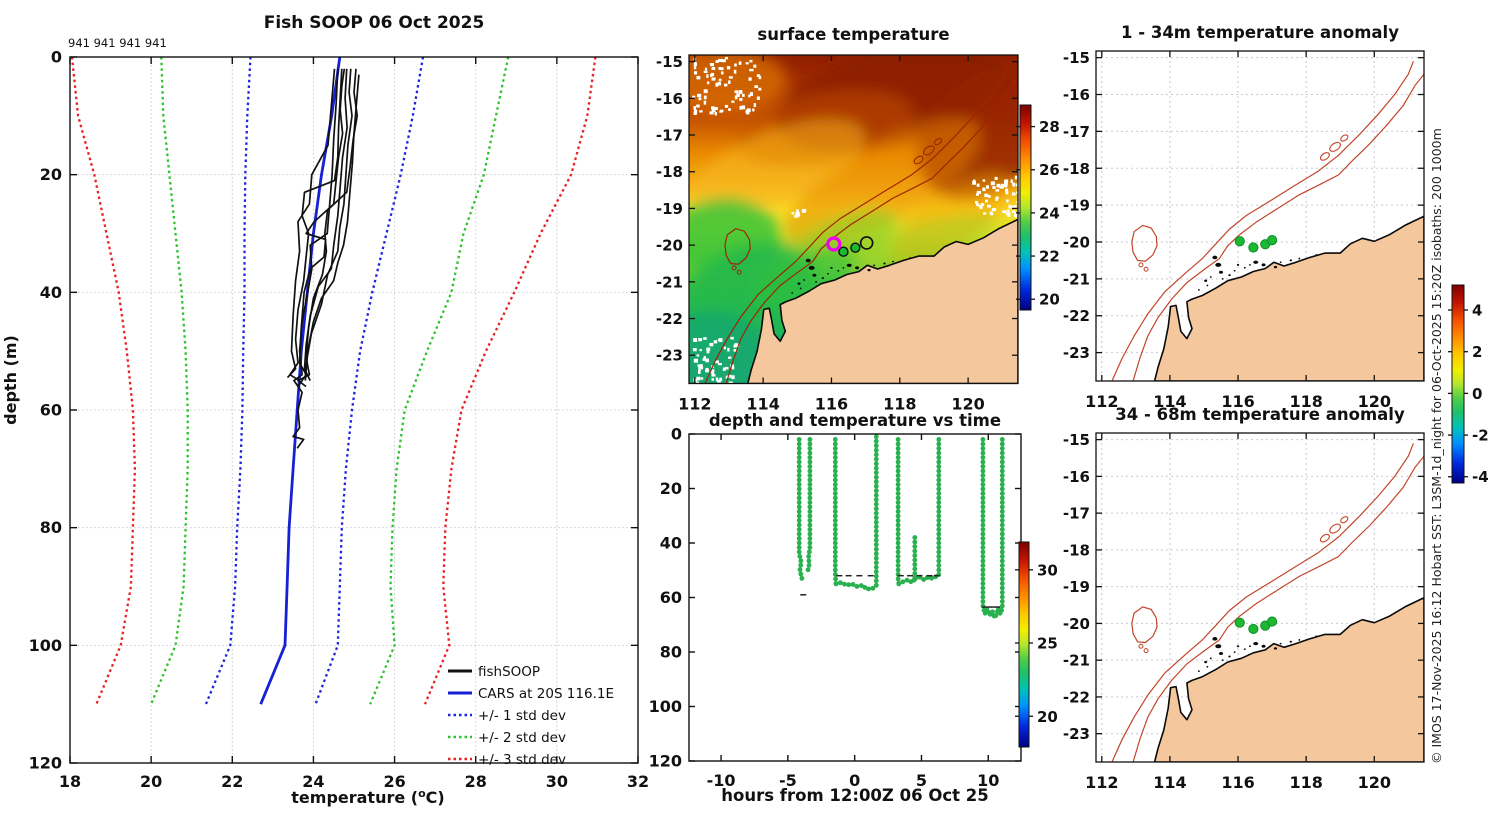  Describe the element at coordinates (1047, 570) in the screenshot. I see `time-colorbar-tick-label: 30` at that location.